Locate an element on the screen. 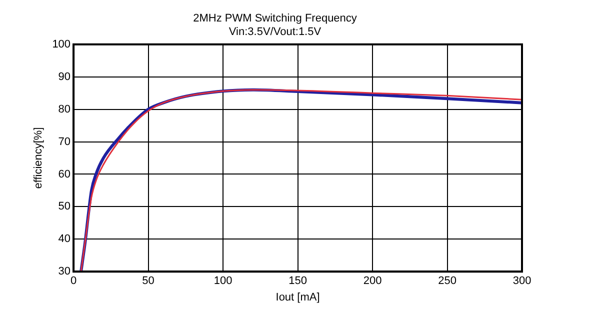  y-tick-label: 100 is located at coordinates (61, 44).